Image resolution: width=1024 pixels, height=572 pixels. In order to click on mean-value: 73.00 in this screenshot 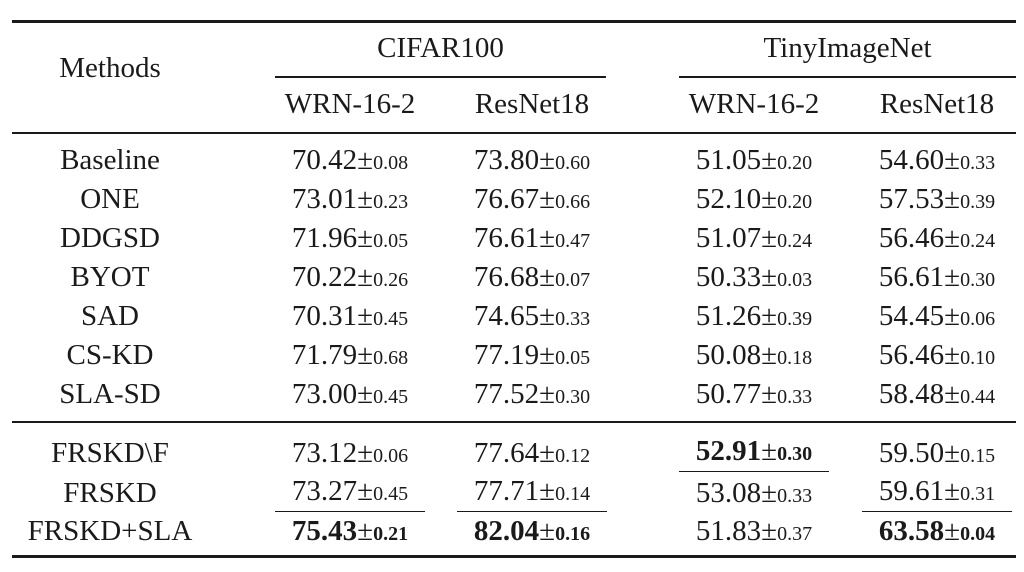, I will do `click(324, 394)`.